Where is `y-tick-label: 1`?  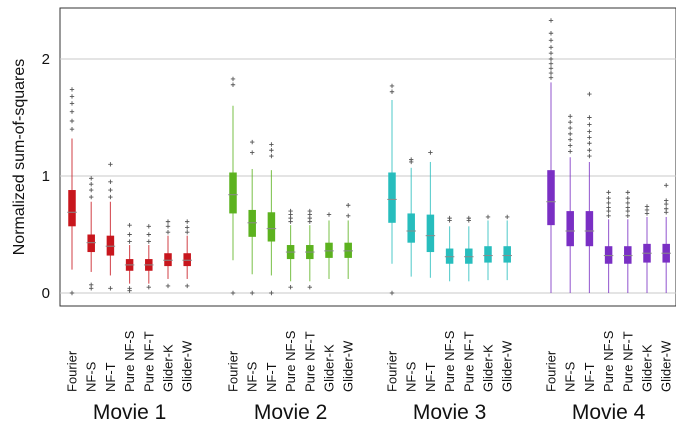
y-tick-label: 1 is located at coordinates (46, 176).